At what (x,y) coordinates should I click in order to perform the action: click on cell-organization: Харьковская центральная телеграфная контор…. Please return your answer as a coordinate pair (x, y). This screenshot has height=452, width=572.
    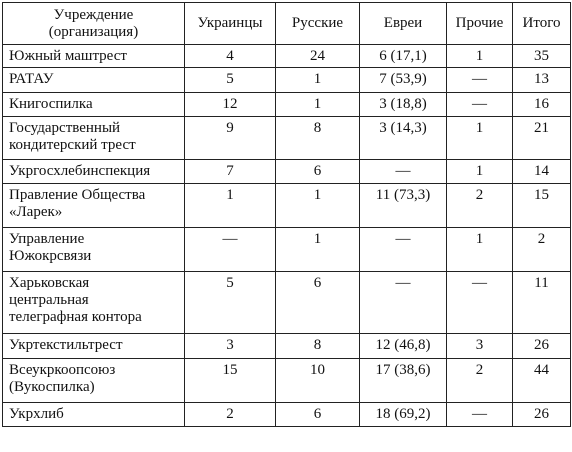
    Looking at the image, I should click on (93, 302).